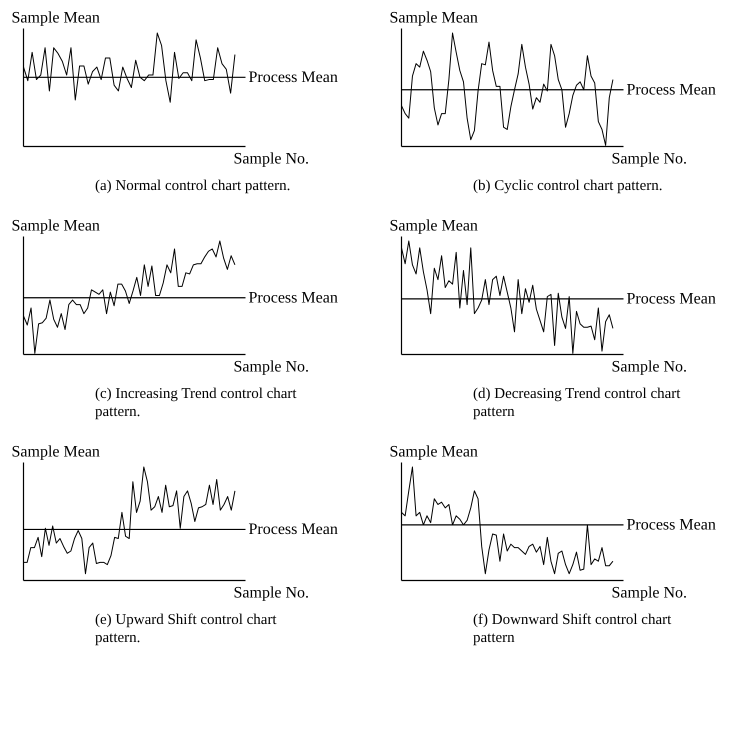  Describe the element at coordinates (572, 629) in the screenshot. I see `text: (f) Downward Shift control chart pattern` at that location.